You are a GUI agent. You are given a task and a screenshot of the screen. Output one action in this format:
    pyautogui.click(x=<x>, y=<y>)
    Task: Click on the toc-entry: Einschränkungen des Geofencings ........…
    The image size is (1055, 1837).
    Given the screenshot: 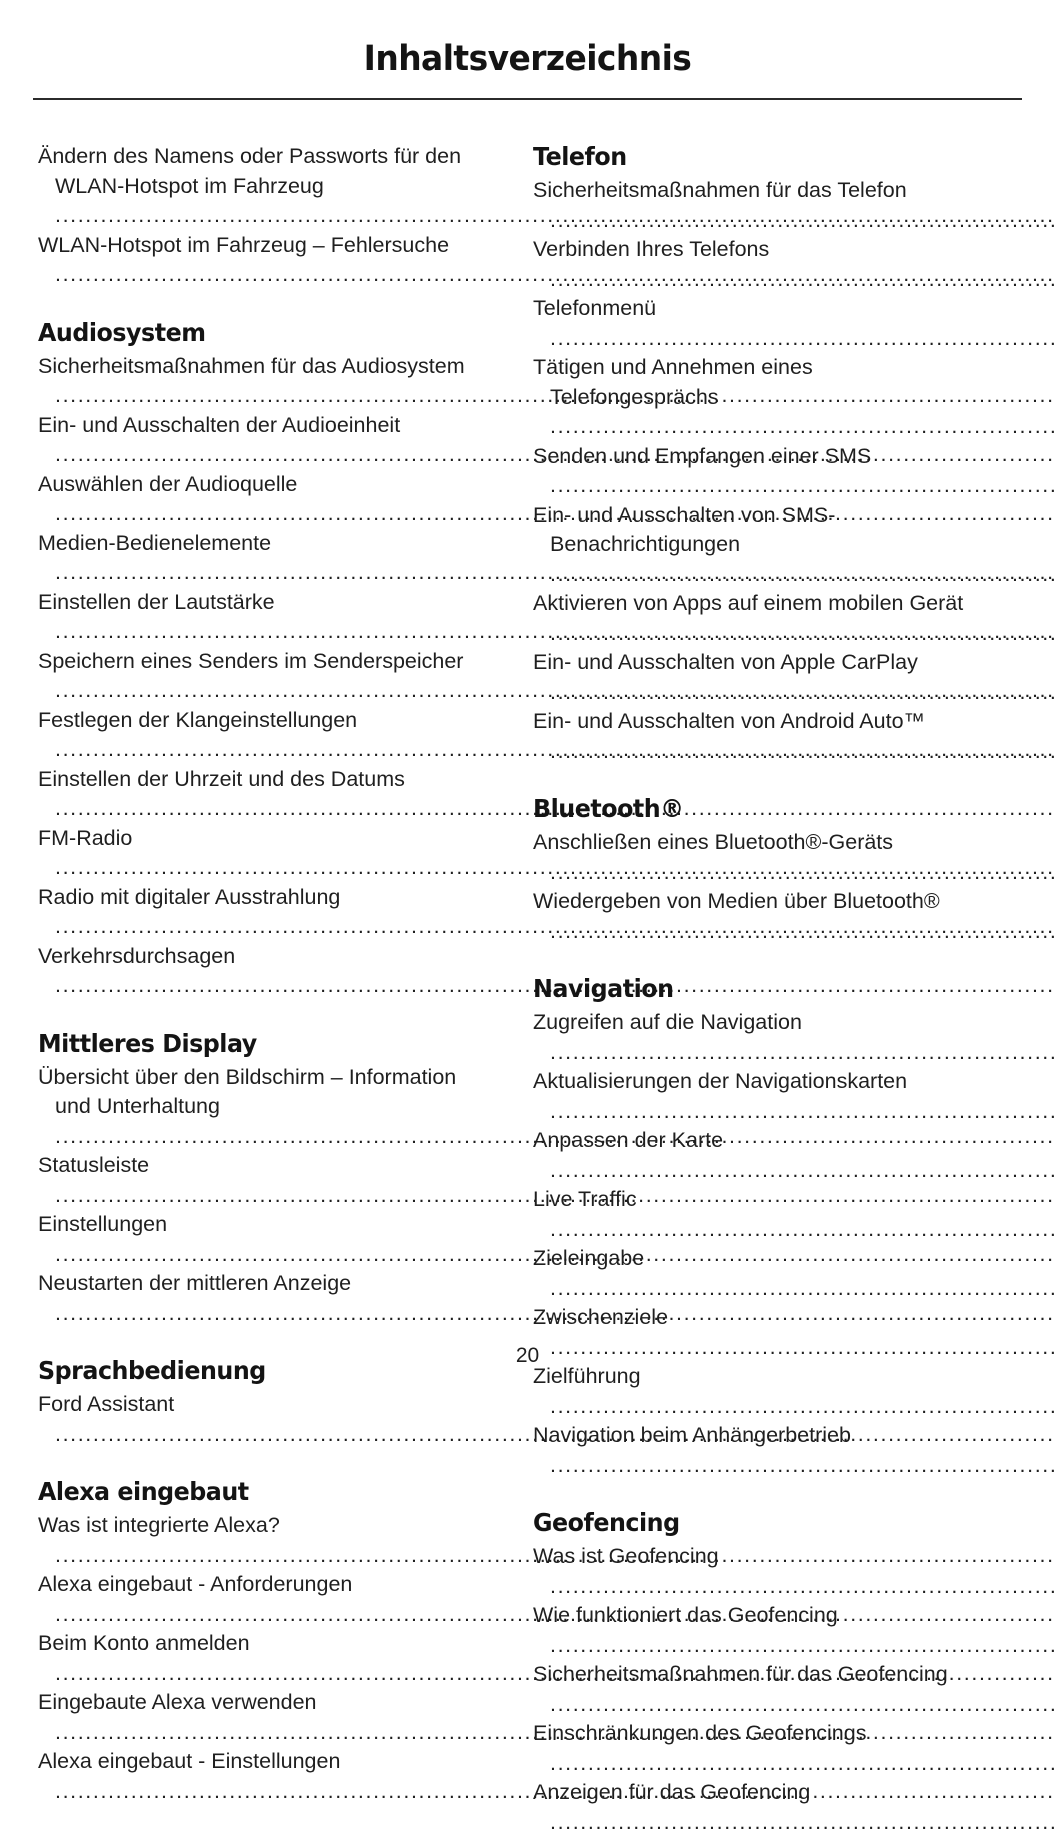 What is the action you would take?
    pyautogui.click(x=794, y=1748)
    